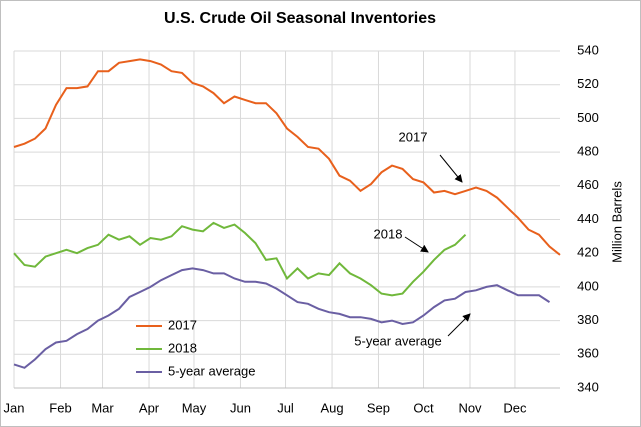  What do you see at coordinates (300, 18) in the screenshot?
I see `chart-title: U.S. Crude Oil Seasonal Inventories` at bounding box center [300, 18].